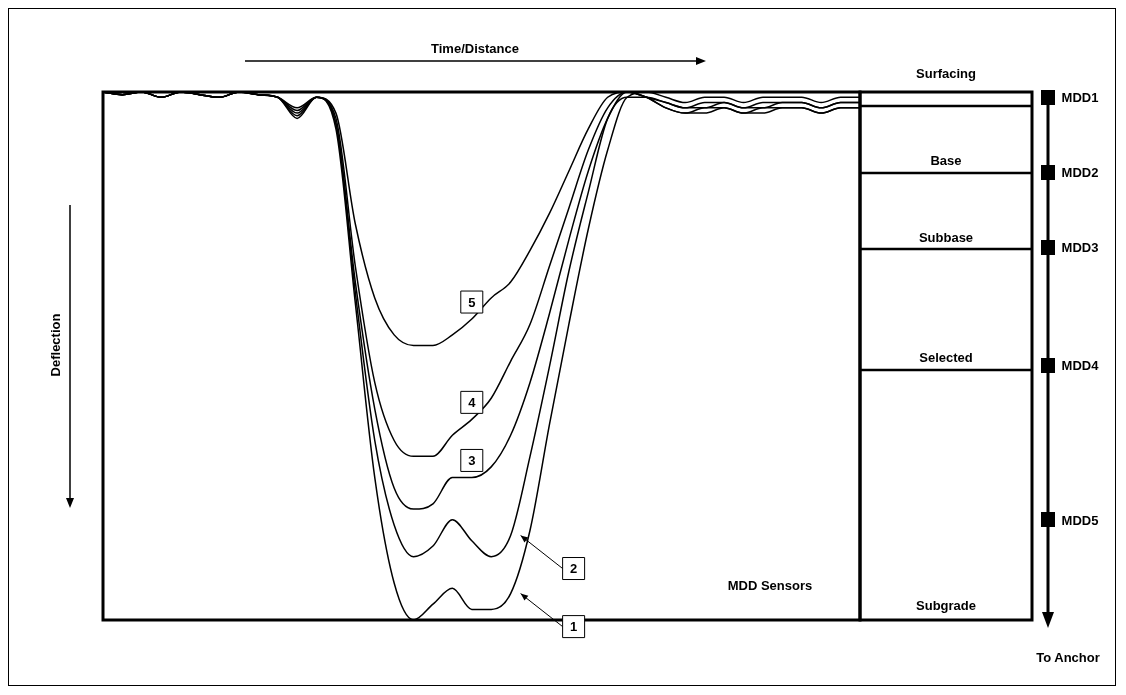 This screenshot has width=1126, height=695. Describe the element at coordinates (472, 302) in the screenshot. I see `series-label: 5` at that location.